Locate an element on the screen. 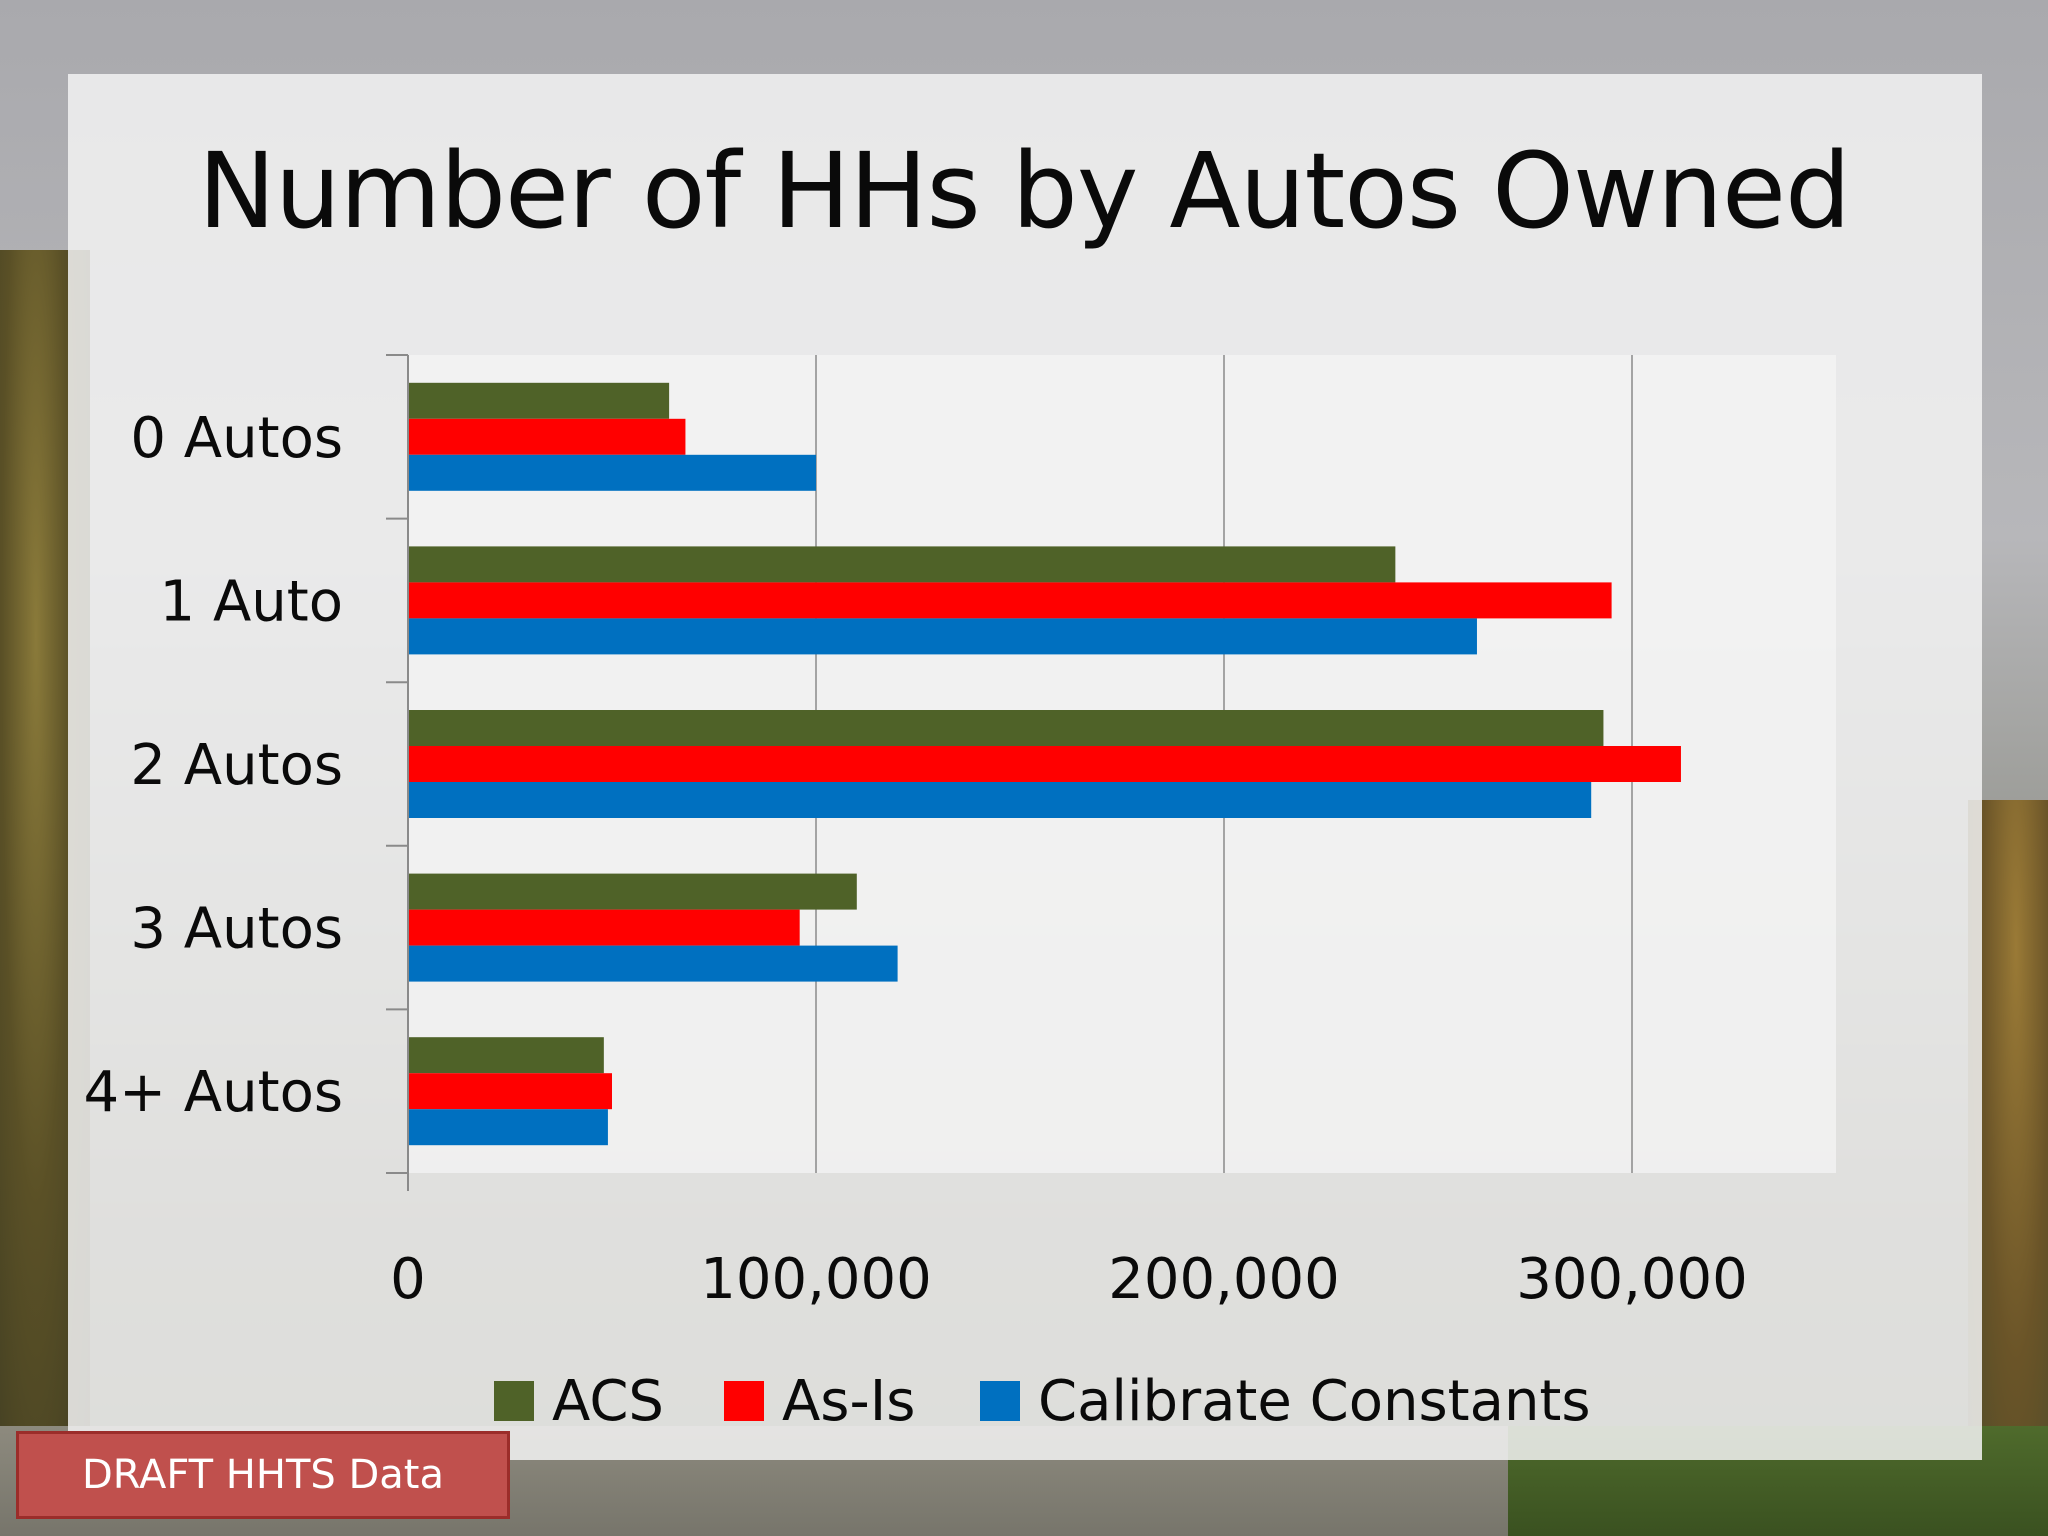  legend-label-as-is: As-Is is located at coordinates (848, 1401).